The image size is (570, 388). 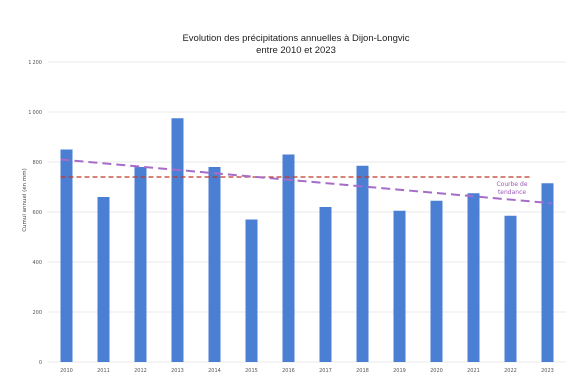 What do you see at coordinates (512, 192) in the screenshot?
I see `trend-line-label: tendance` at bounding box center [512, 192].